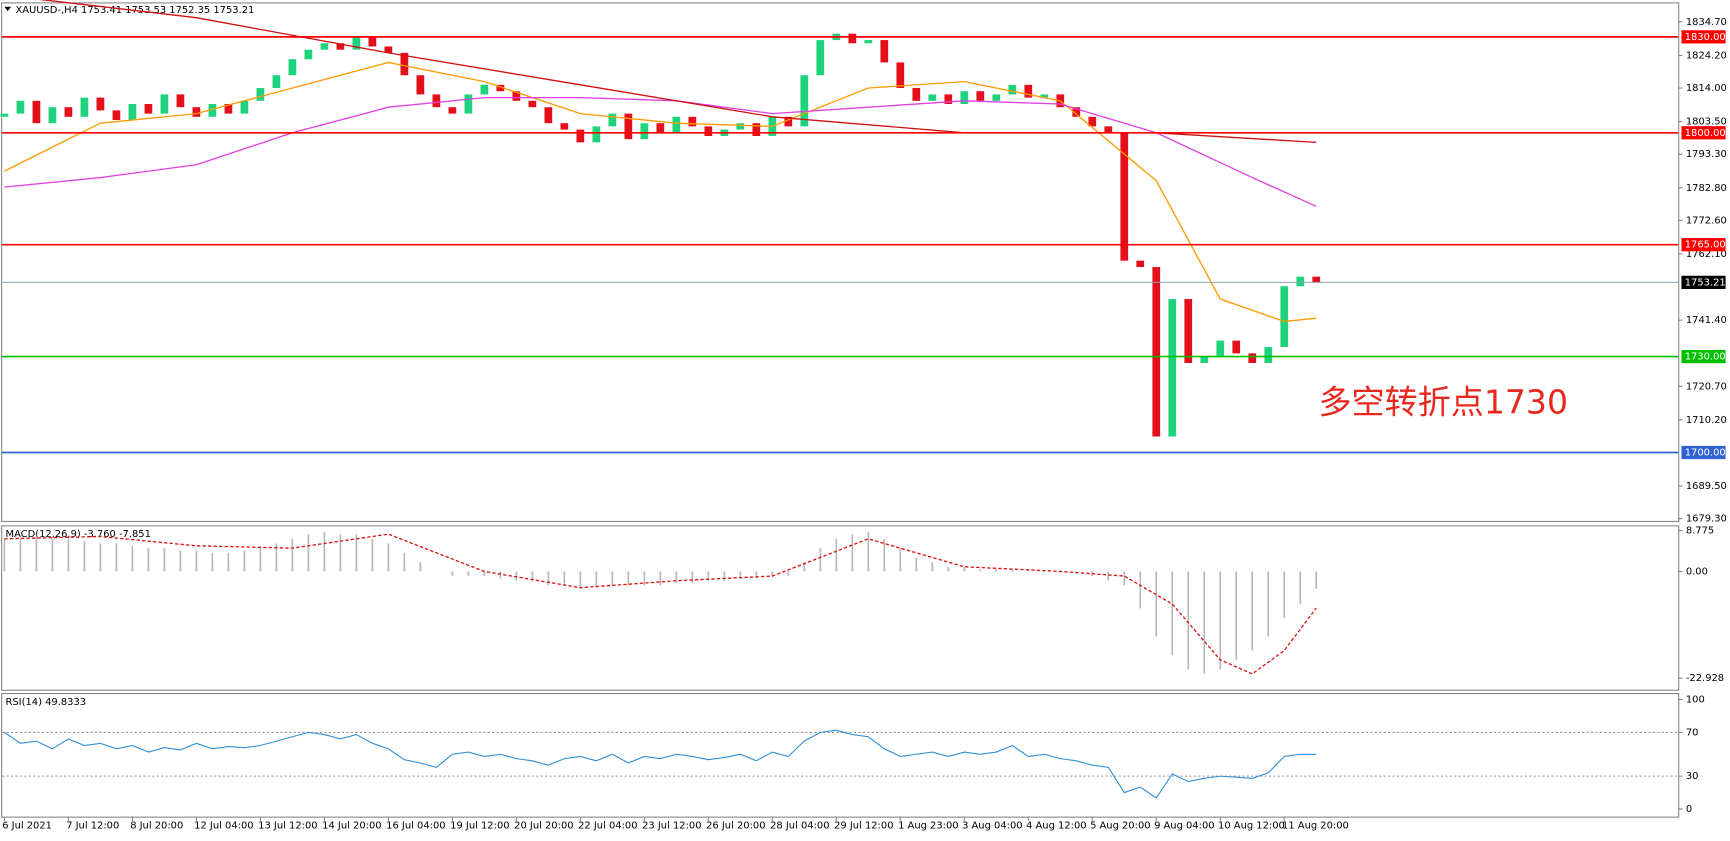  What do you see at coordinates (92, 825) in the screenshot?
I see `x-tick-label: 7 Jul 12:00` at bounding box center [92, 825].